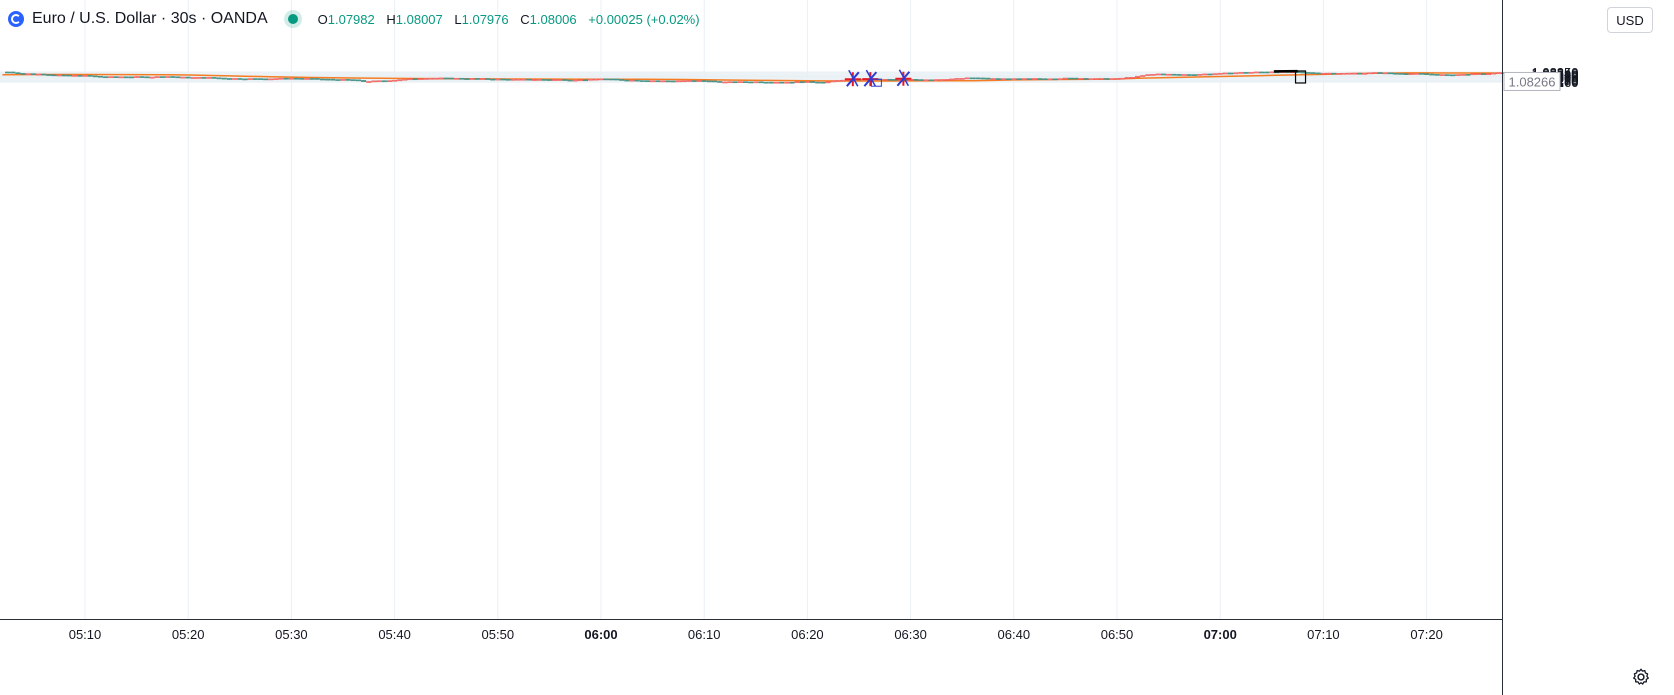 Image resolution: width=1674 pixels, height=695 pixels. I want to click on symbol-title: Euro / U.S. Dollar · 30s · OANDA, so click(150, 18).